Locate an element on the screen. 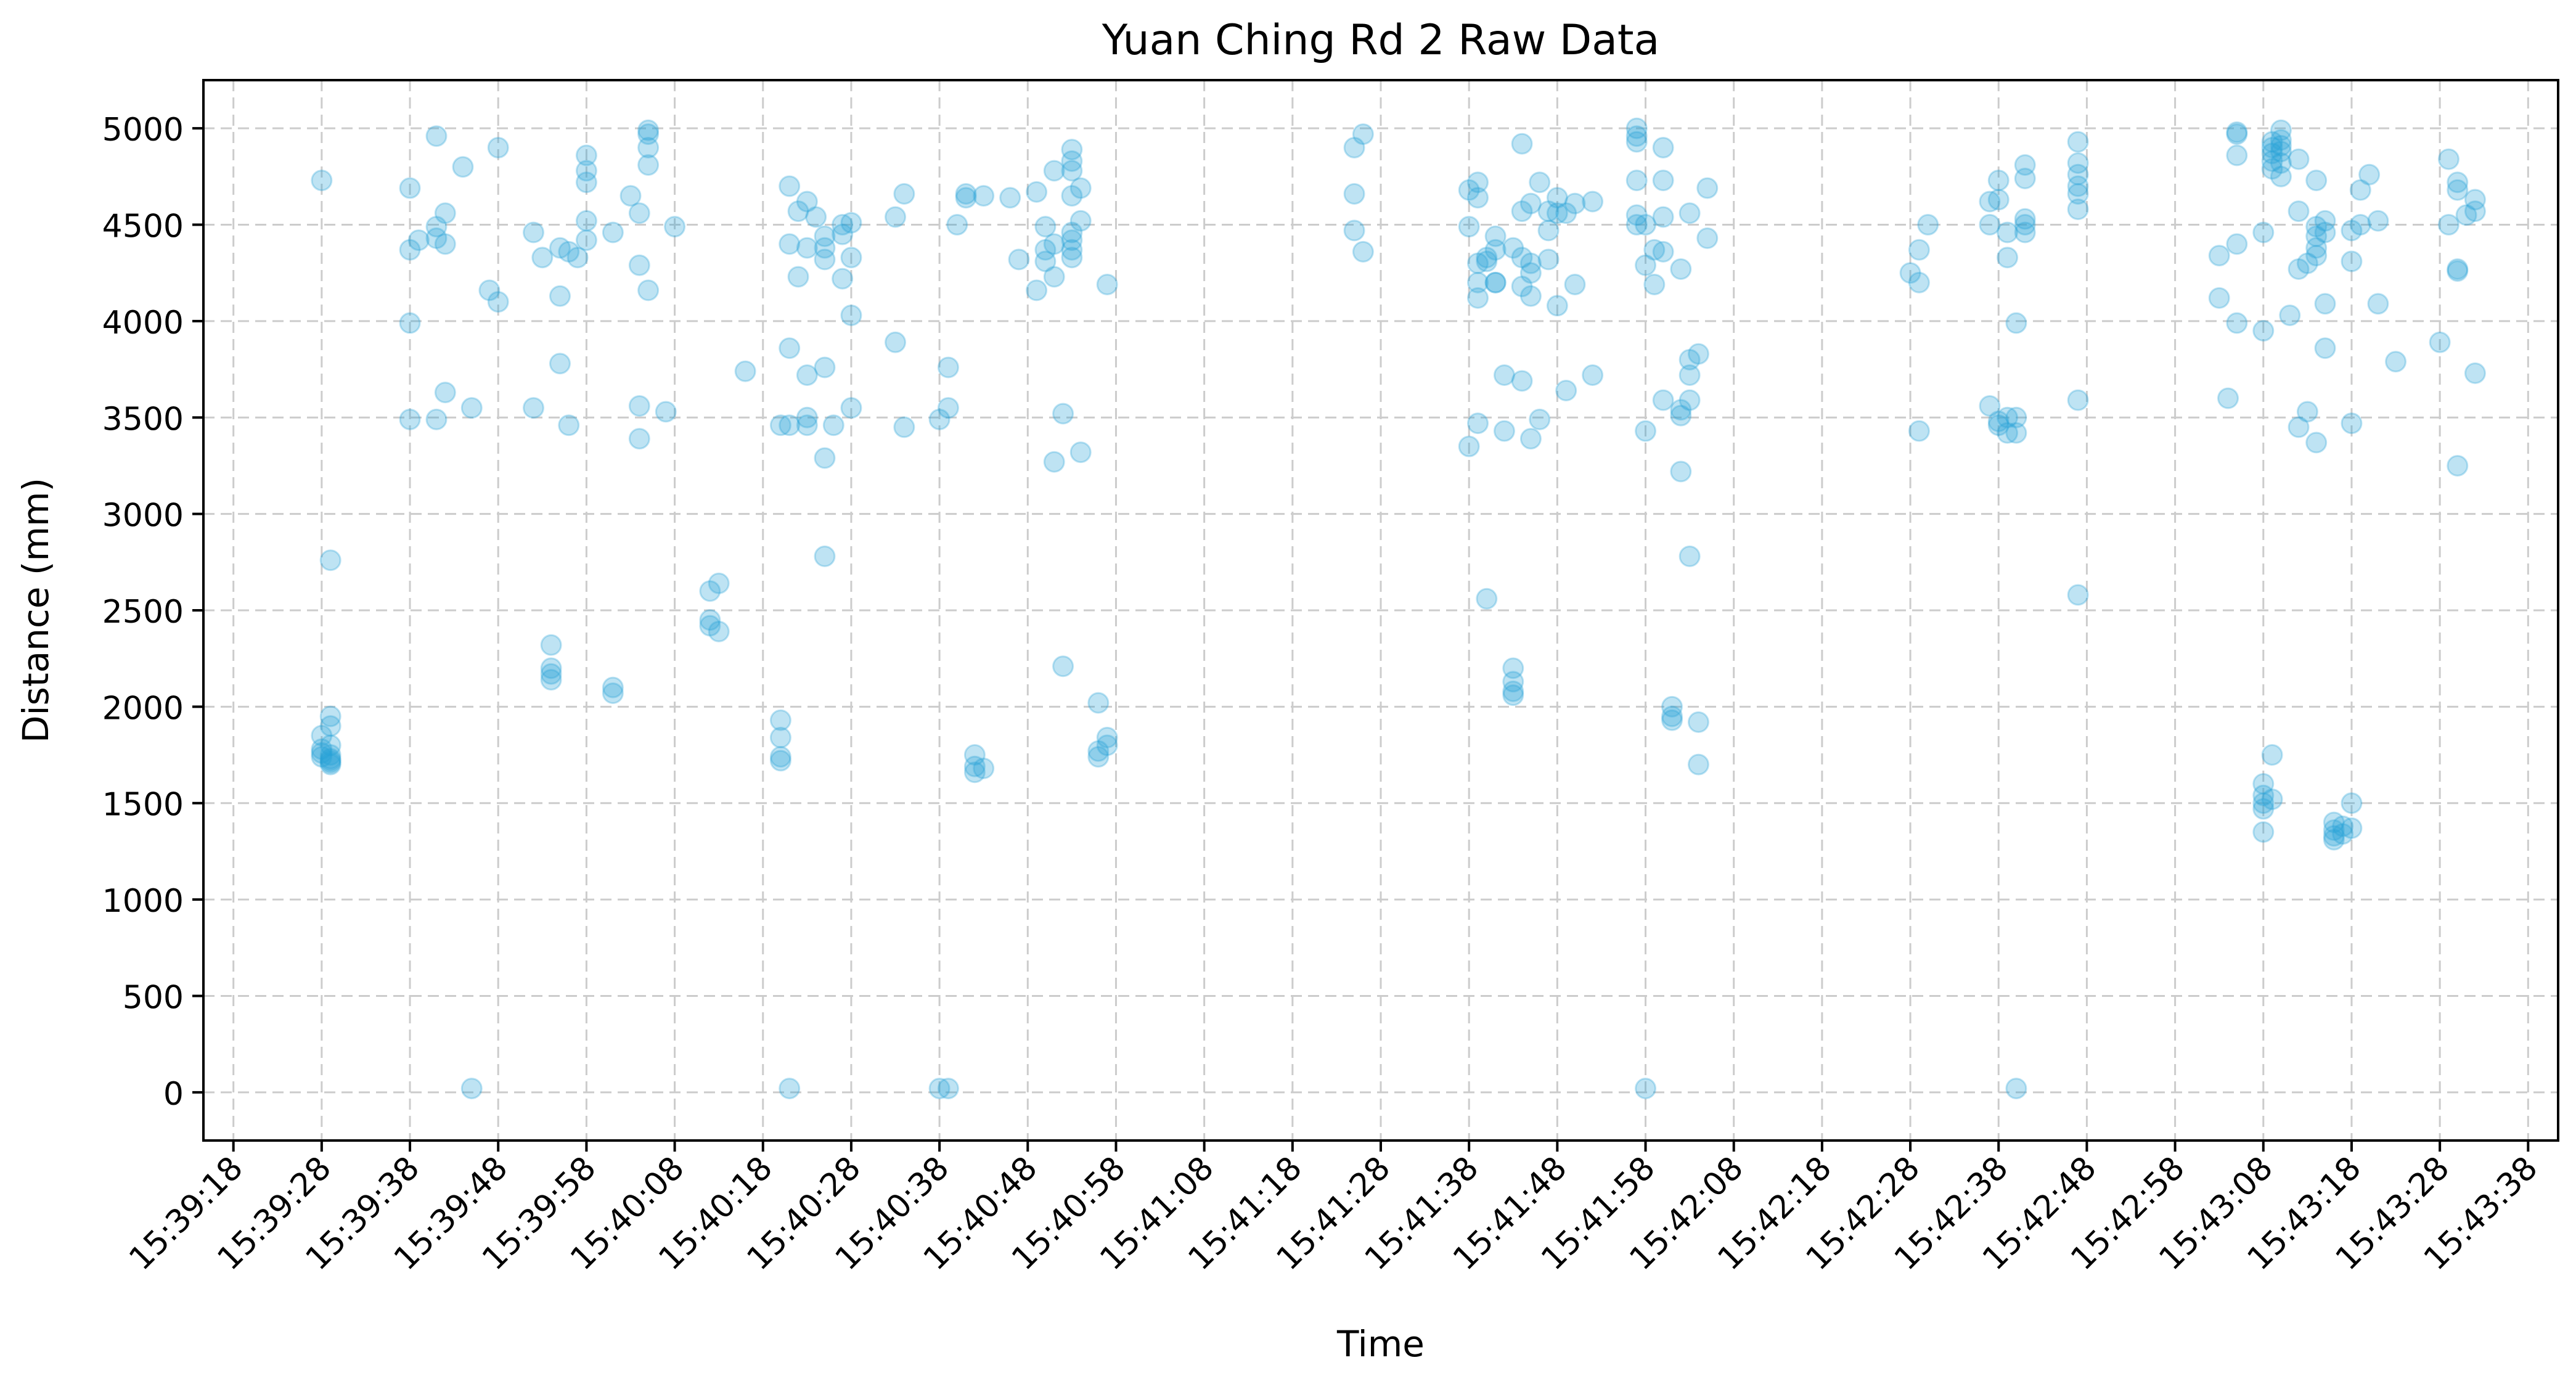 The width and height of the screenshot is (2576, 1376). y-tick-label: 4000 is located at coordinates (143, 324).